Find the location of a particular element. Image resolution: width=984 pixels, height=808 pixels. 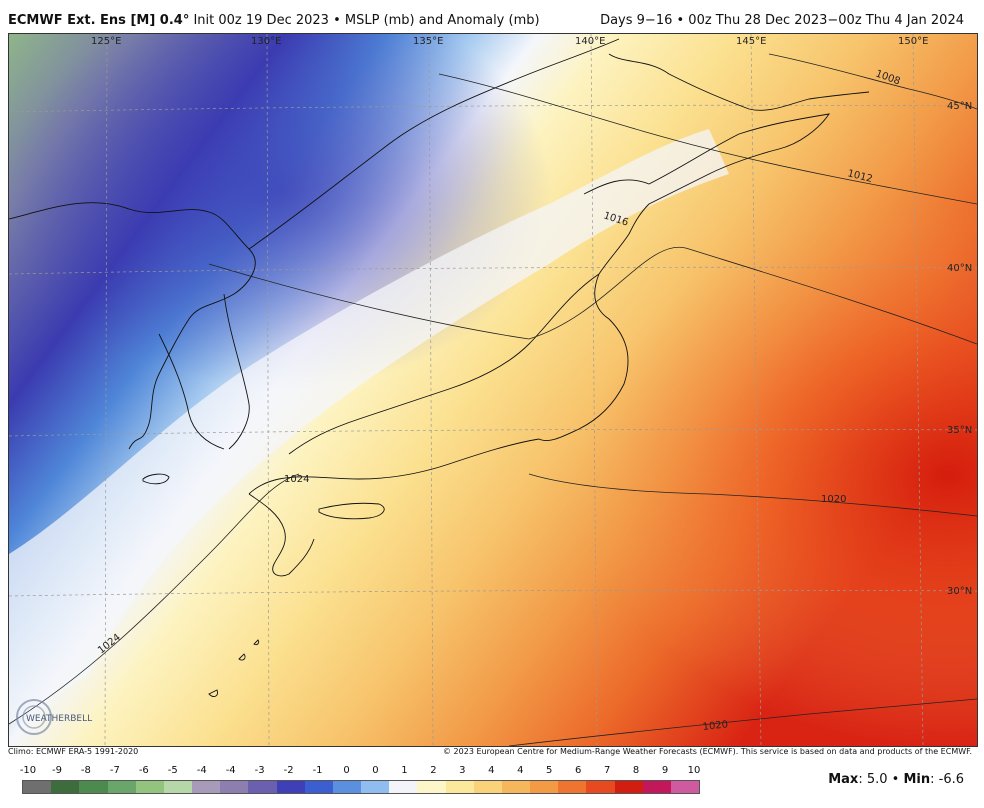

colorbar-label: -1 is located at coordinates (317, 770).